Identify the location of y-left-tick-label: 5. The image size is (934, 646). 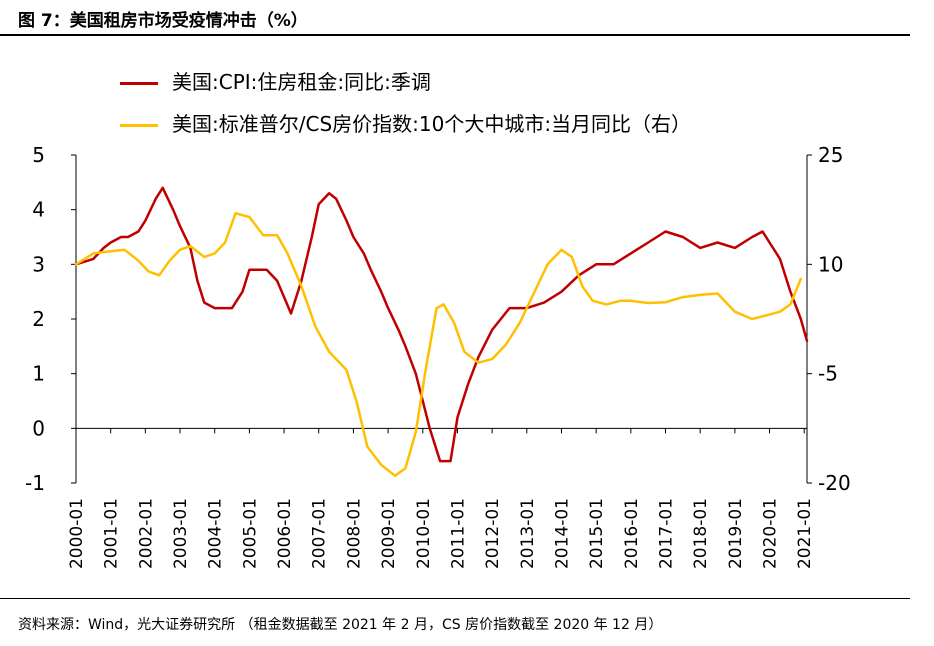
(38, 155).